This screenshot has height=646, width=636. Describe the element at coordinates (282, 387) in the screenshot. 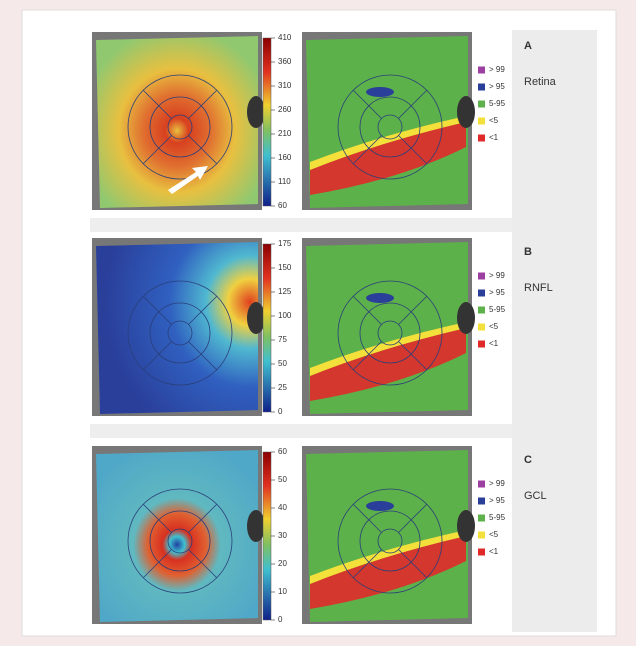

I see `colorbar-tick-label: 25` at that location.